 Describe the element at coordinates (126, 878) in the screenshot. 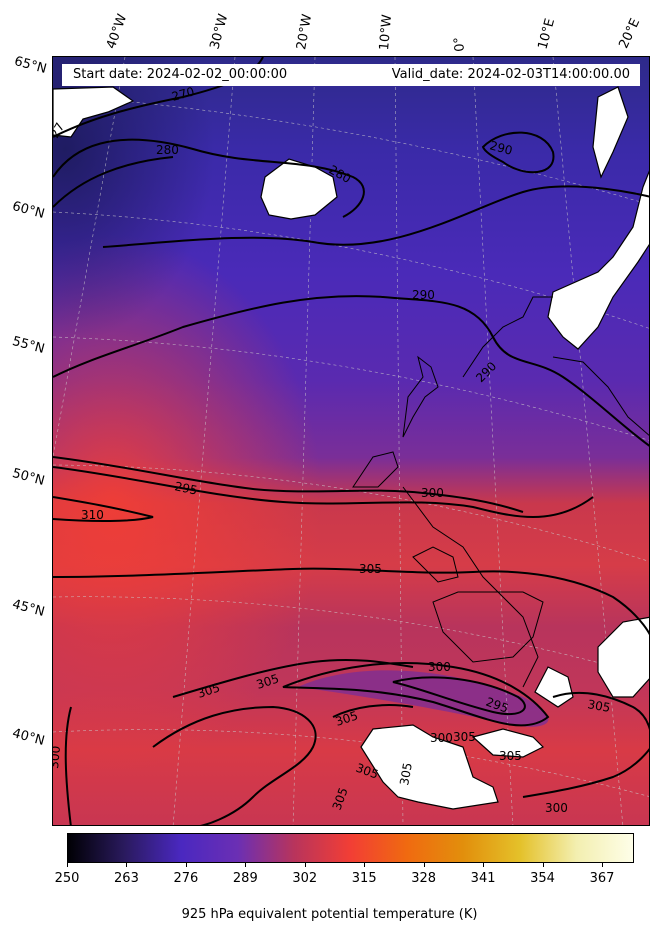

I see `colorbar-tick-label: 263` at that location.